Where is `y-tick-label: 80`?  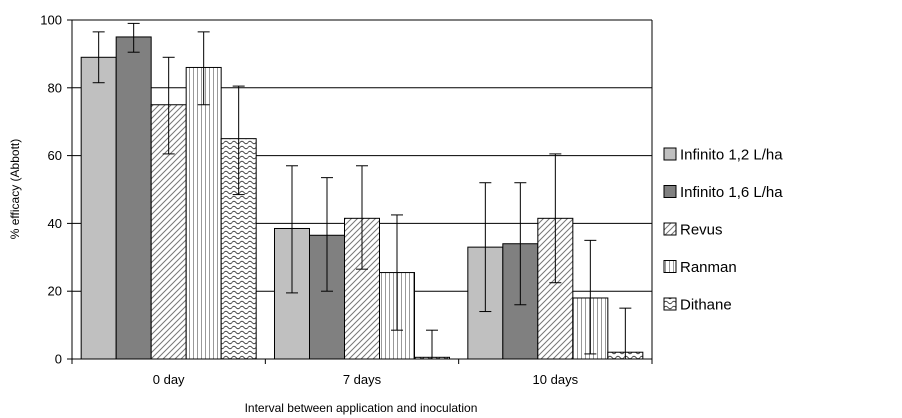
y-tick-label: 80 is located at coordinates (55, 87).